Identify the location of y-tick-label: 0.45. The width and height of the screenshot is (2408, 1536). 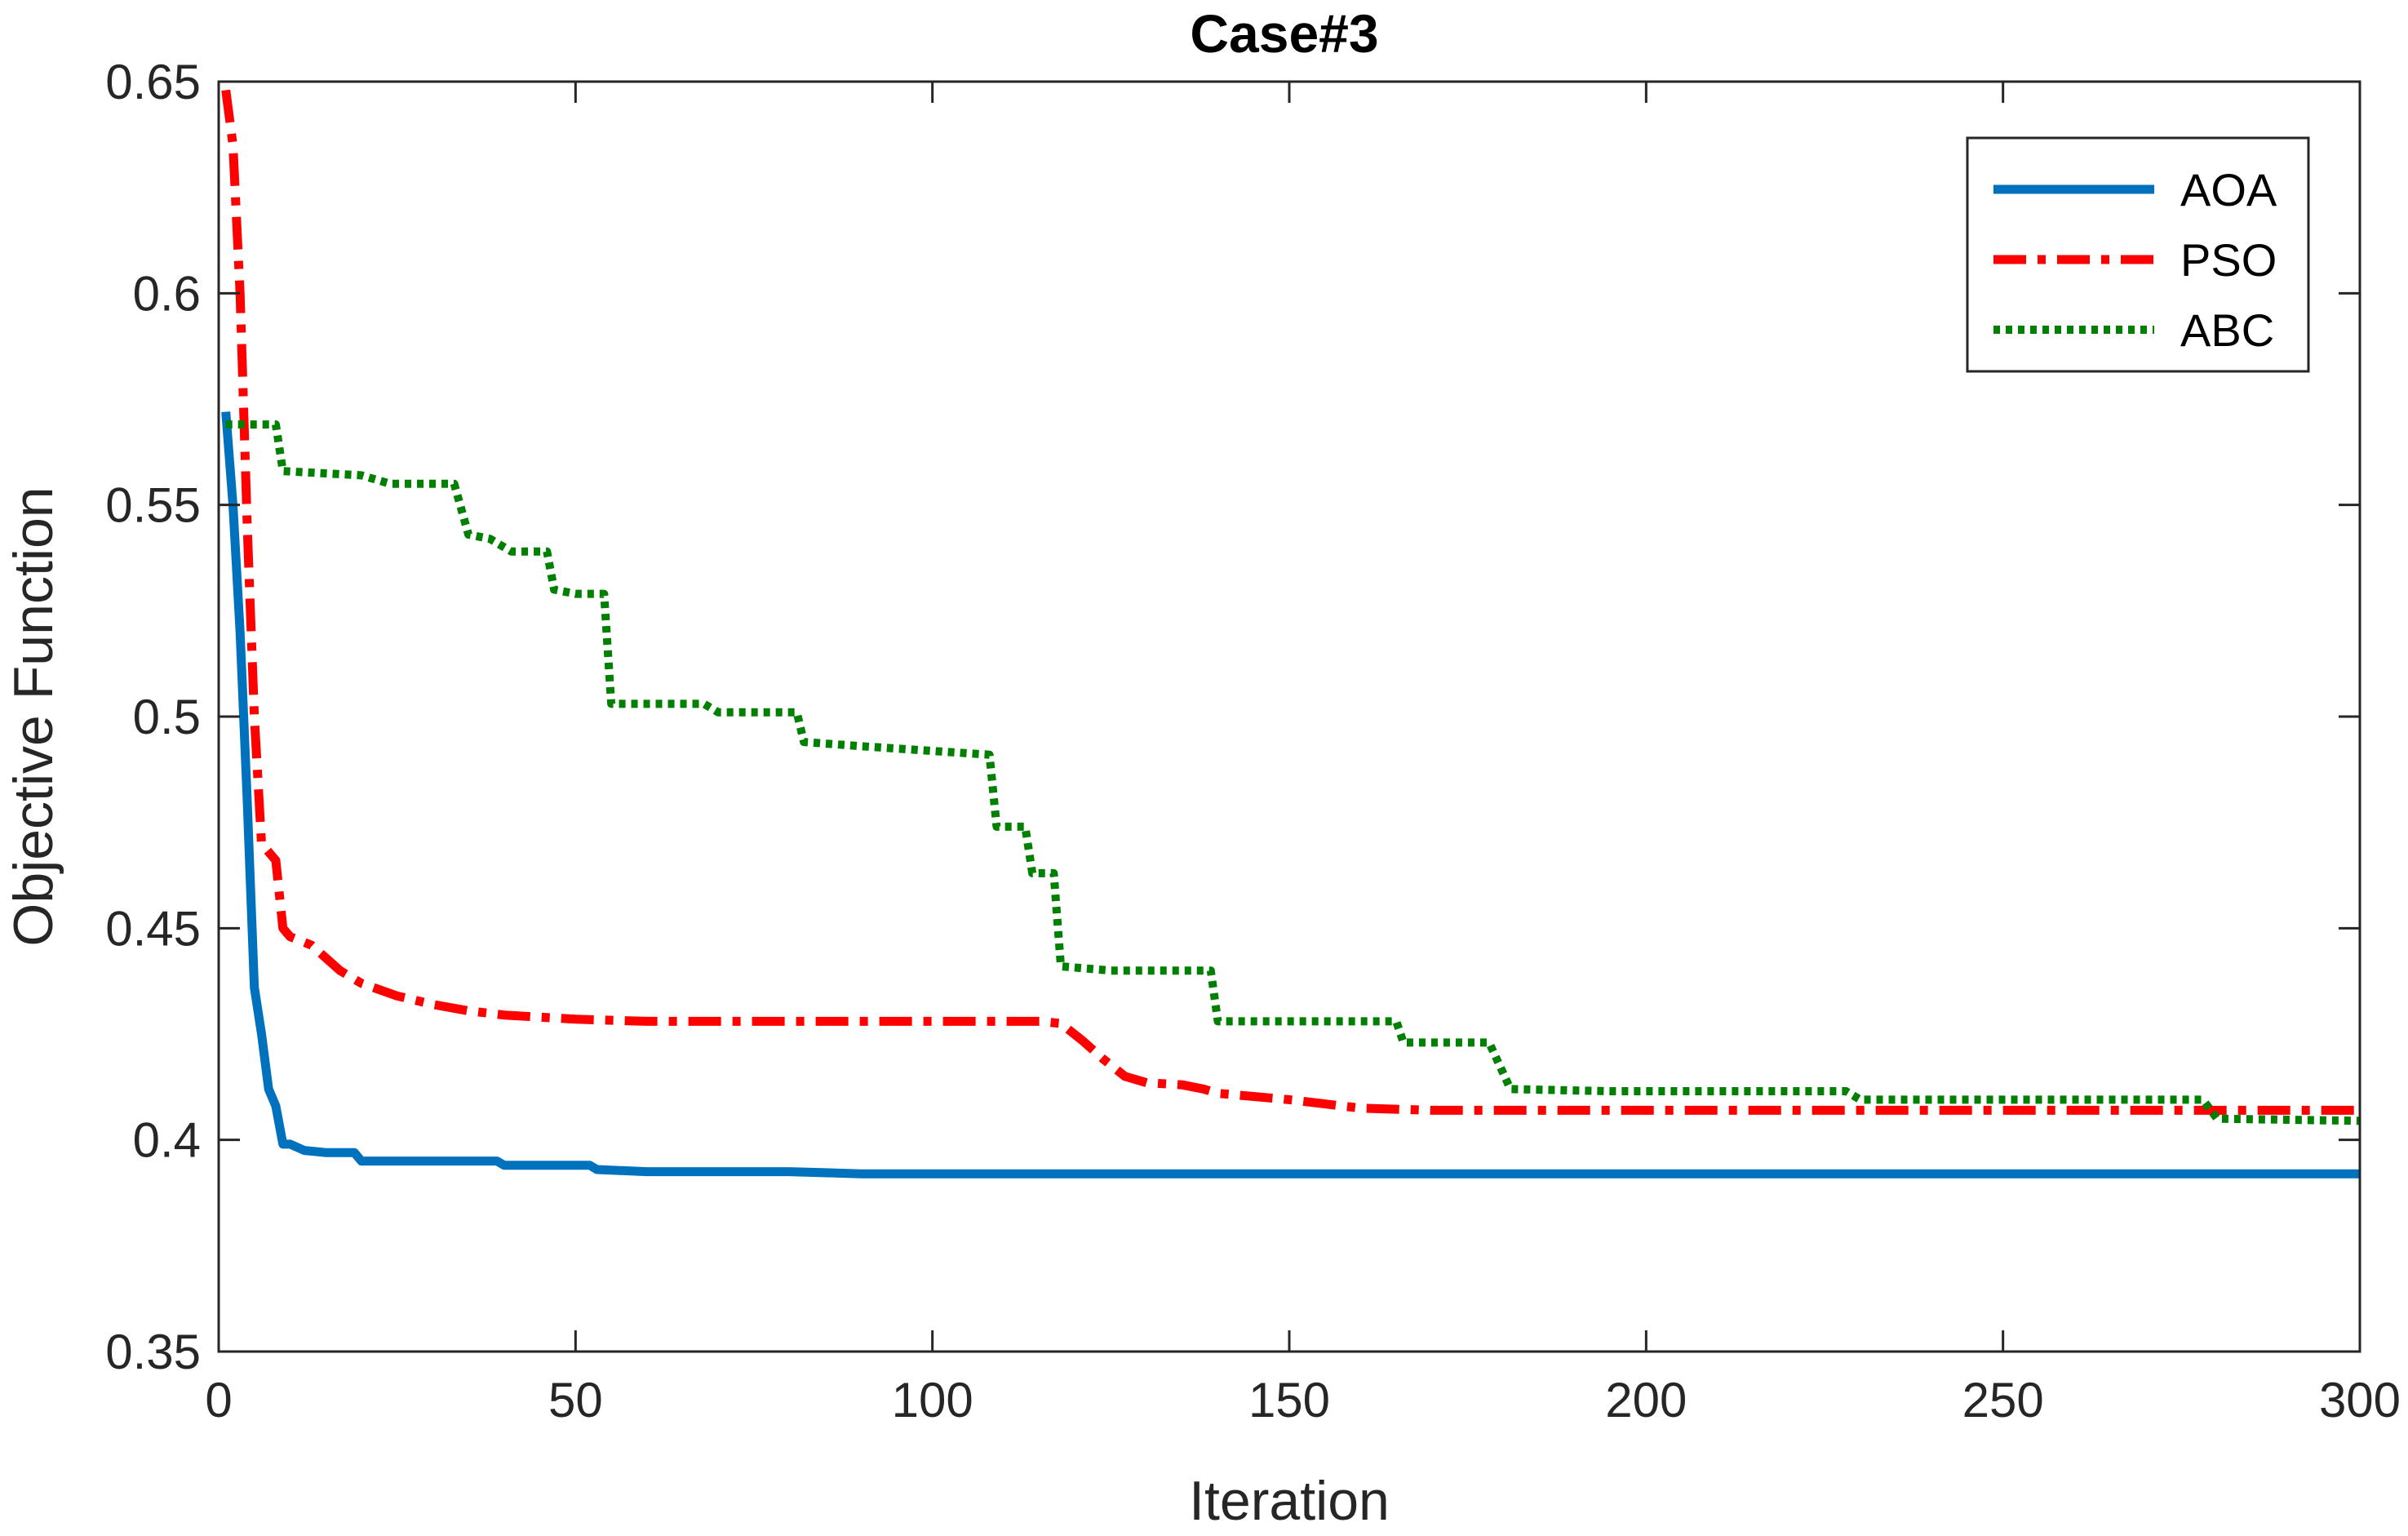
(153, 928).